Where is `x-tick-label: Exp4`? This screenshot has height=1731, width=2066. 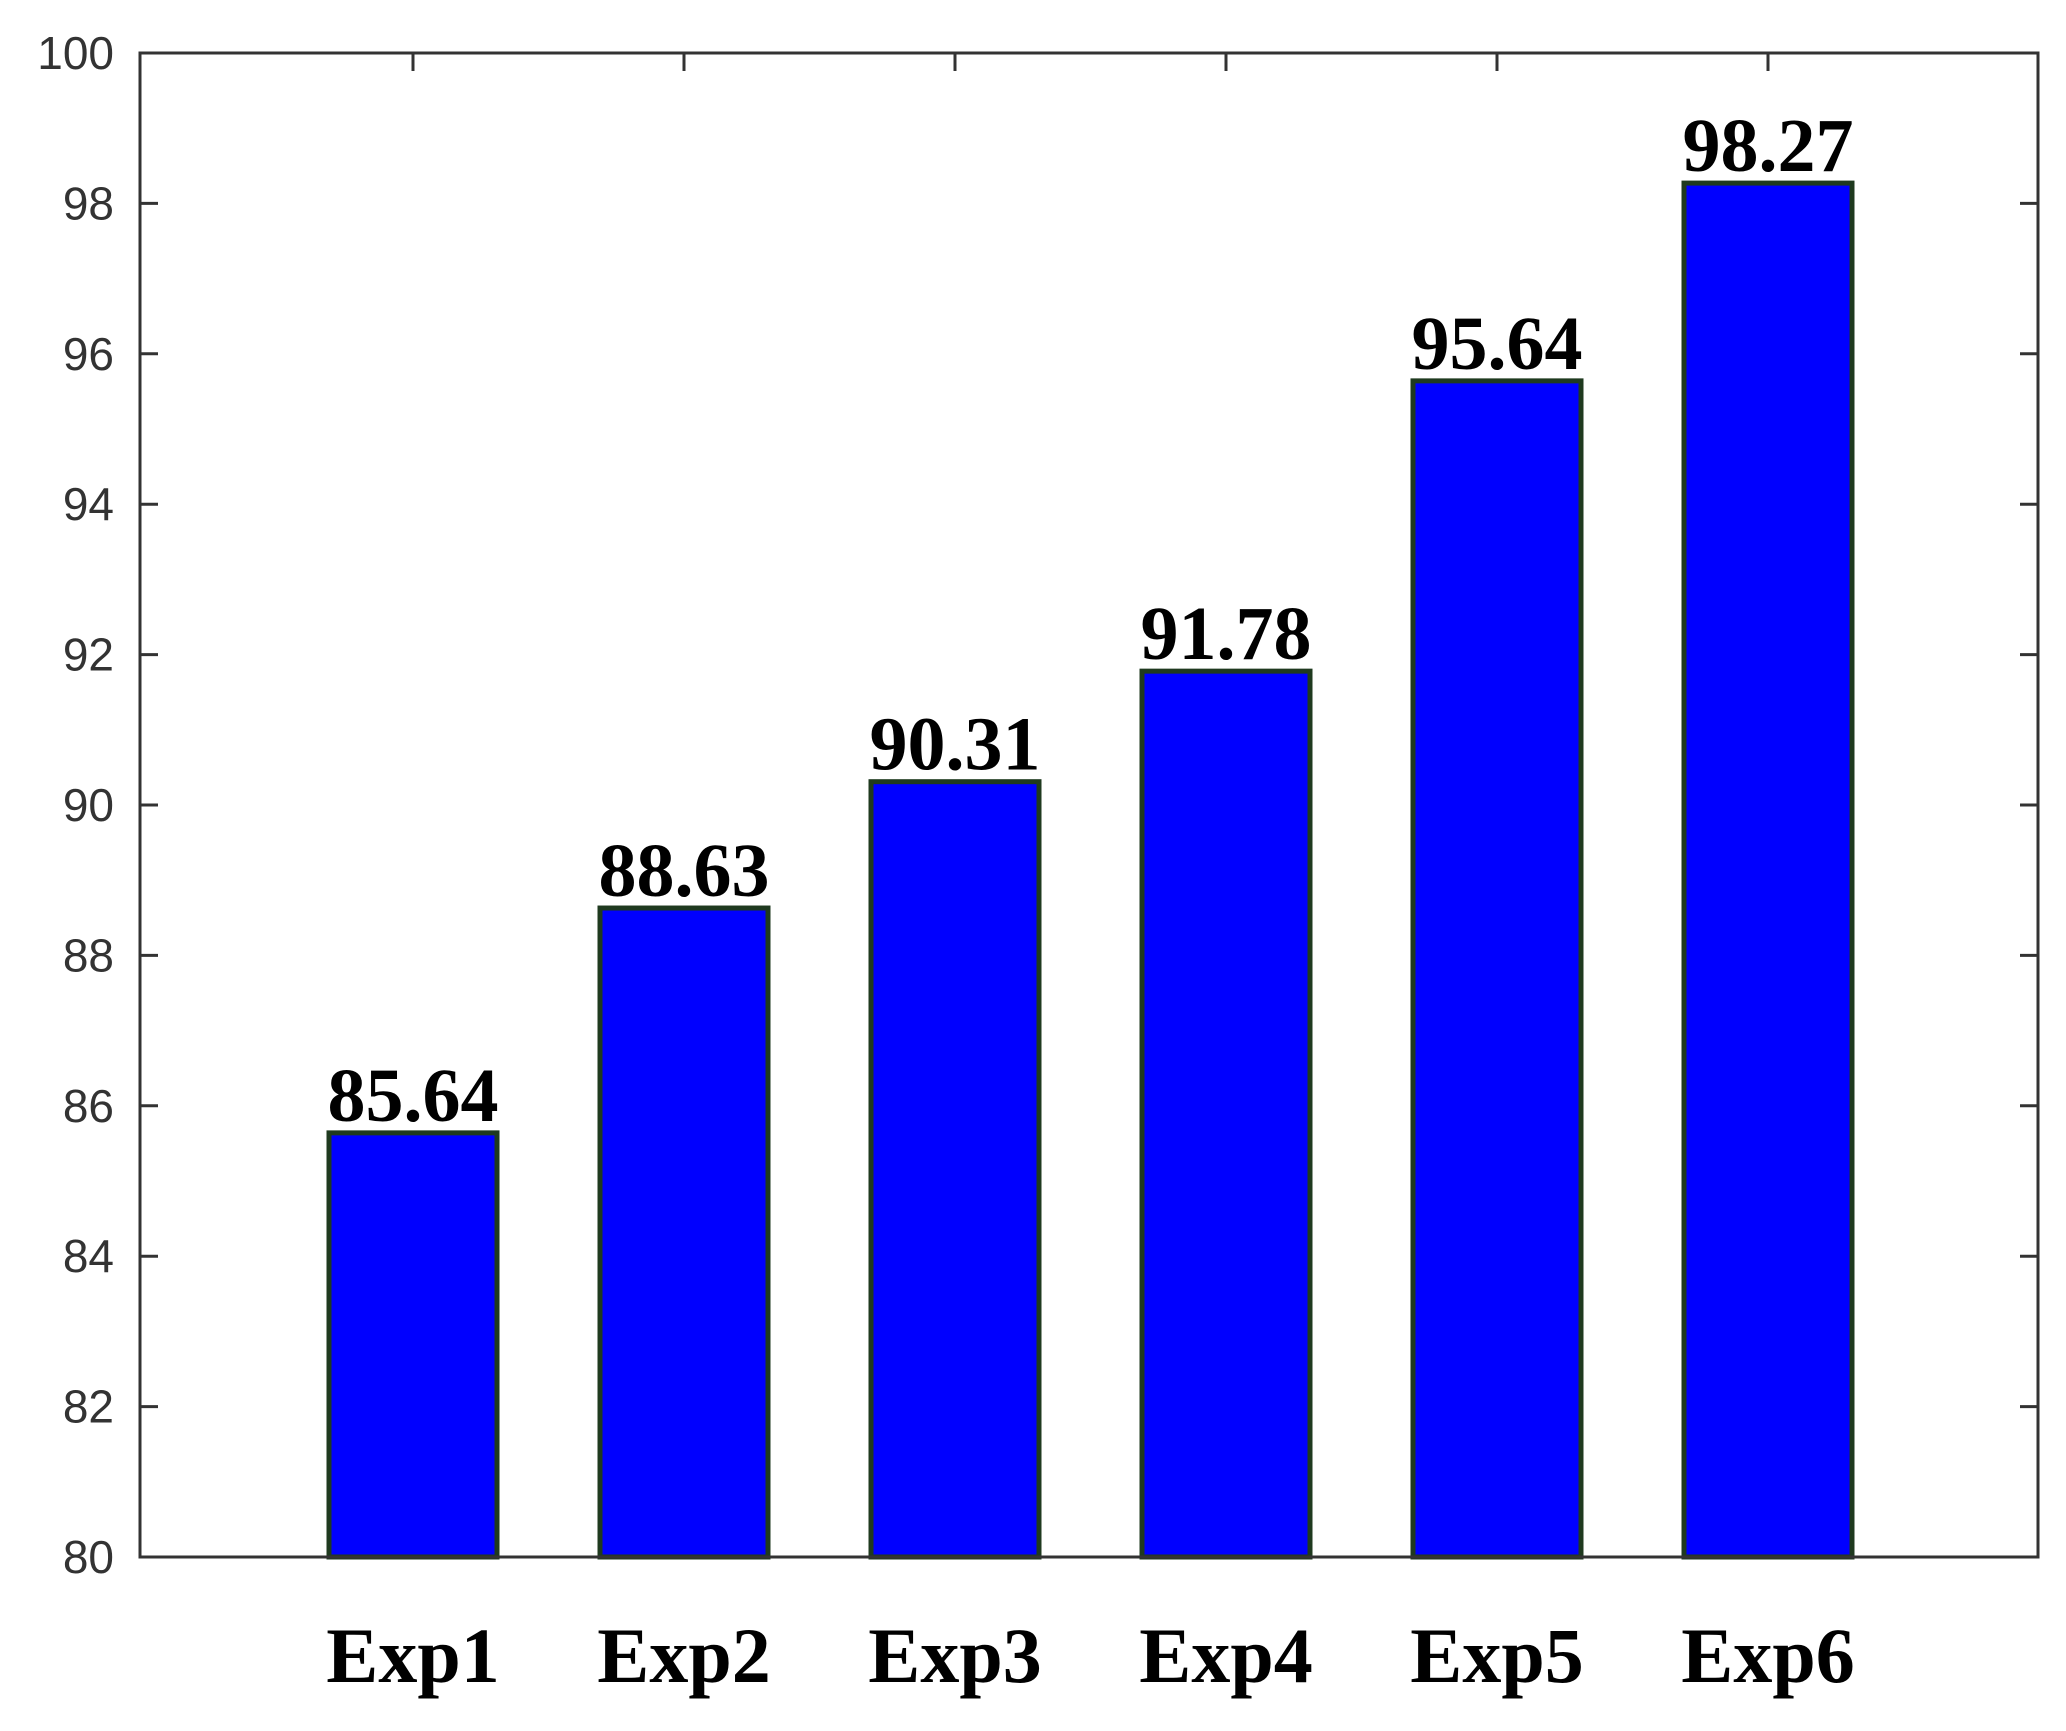
x-tick-label: Exp4 is located at coordinates (1225, 1655).